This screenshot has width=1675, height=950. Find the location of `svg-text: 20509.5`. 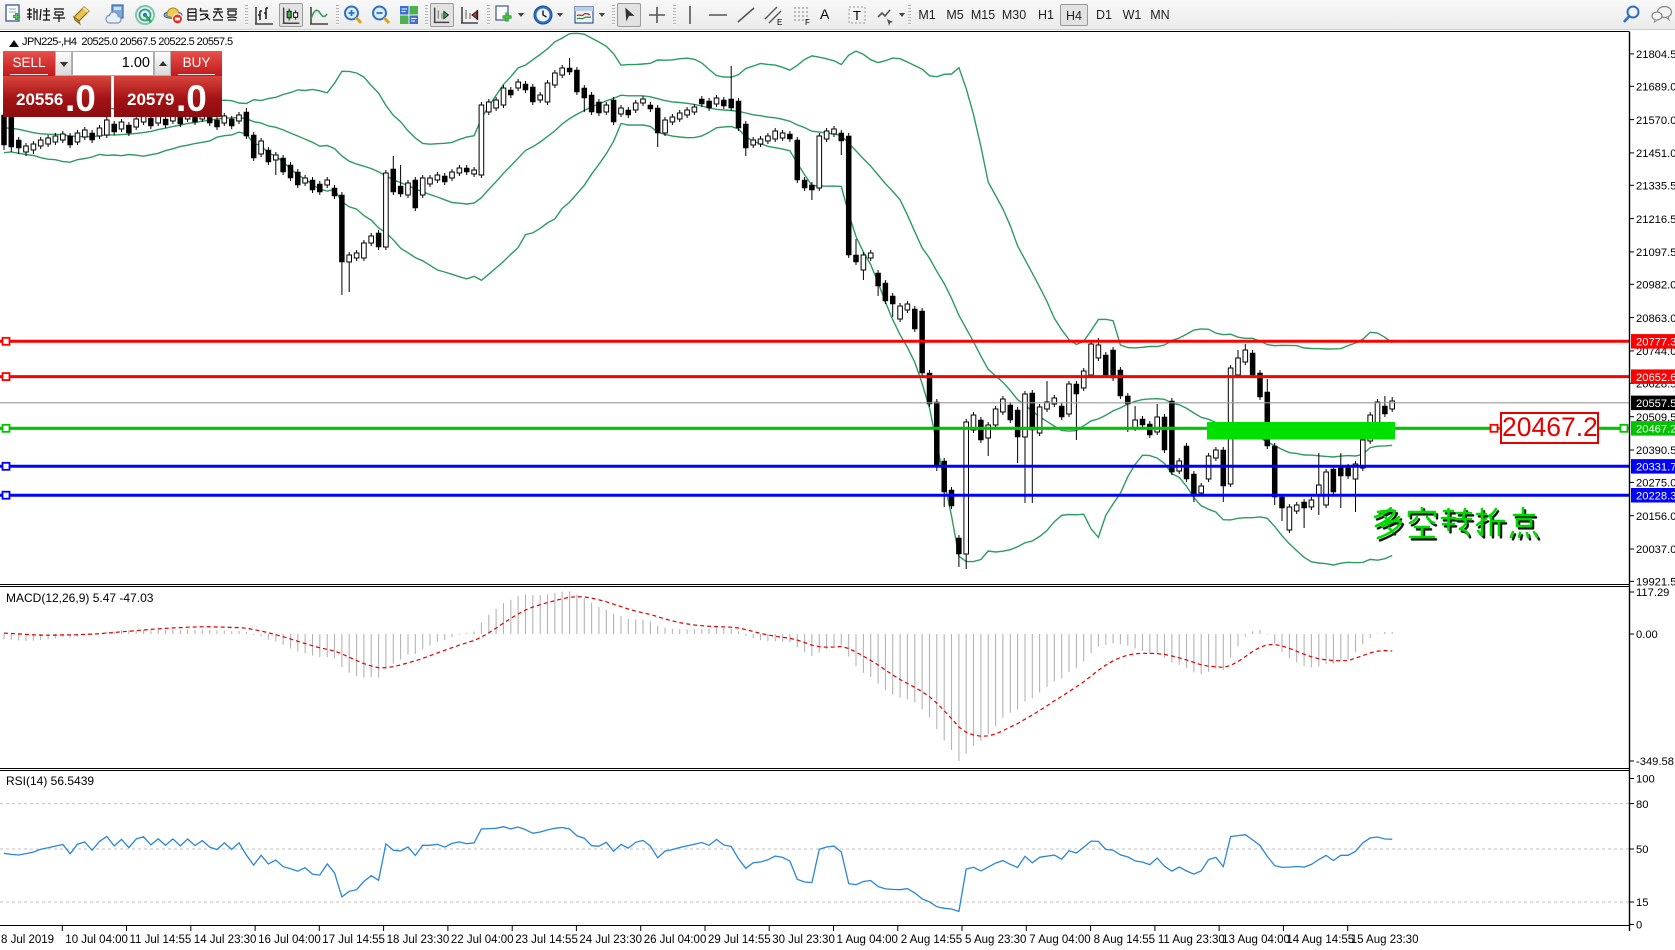

svg-text: 20509.5 is located at coordinates (1655, 418).